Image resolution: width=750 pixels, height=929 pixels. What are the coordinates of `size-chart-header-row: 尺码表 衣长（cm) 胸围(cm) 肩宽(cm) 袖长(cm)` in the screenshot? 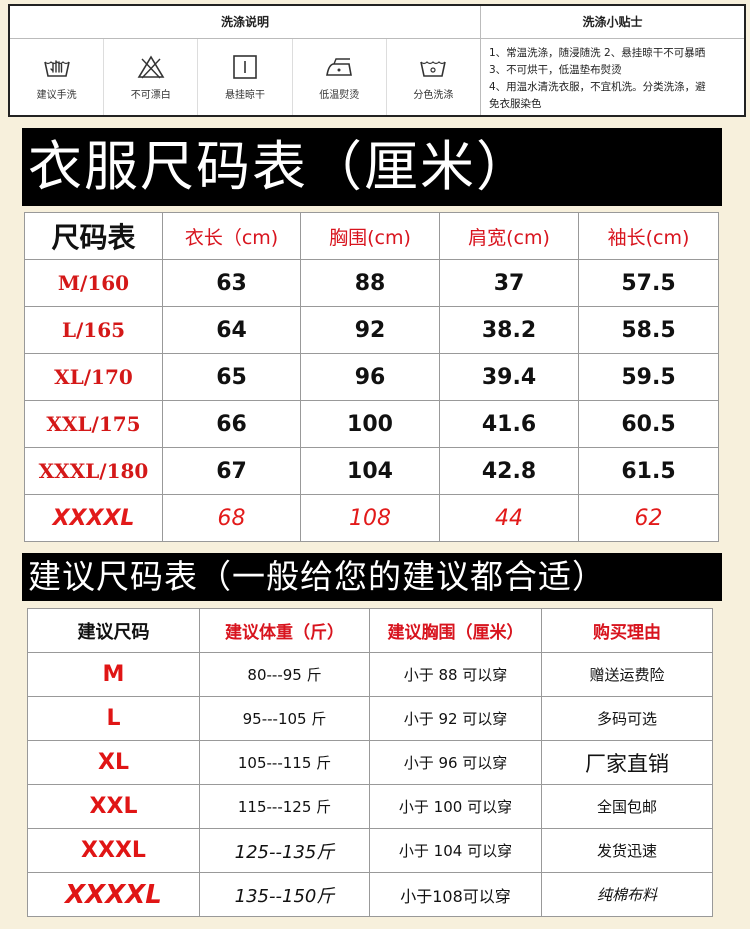 It's located at (371, 236).